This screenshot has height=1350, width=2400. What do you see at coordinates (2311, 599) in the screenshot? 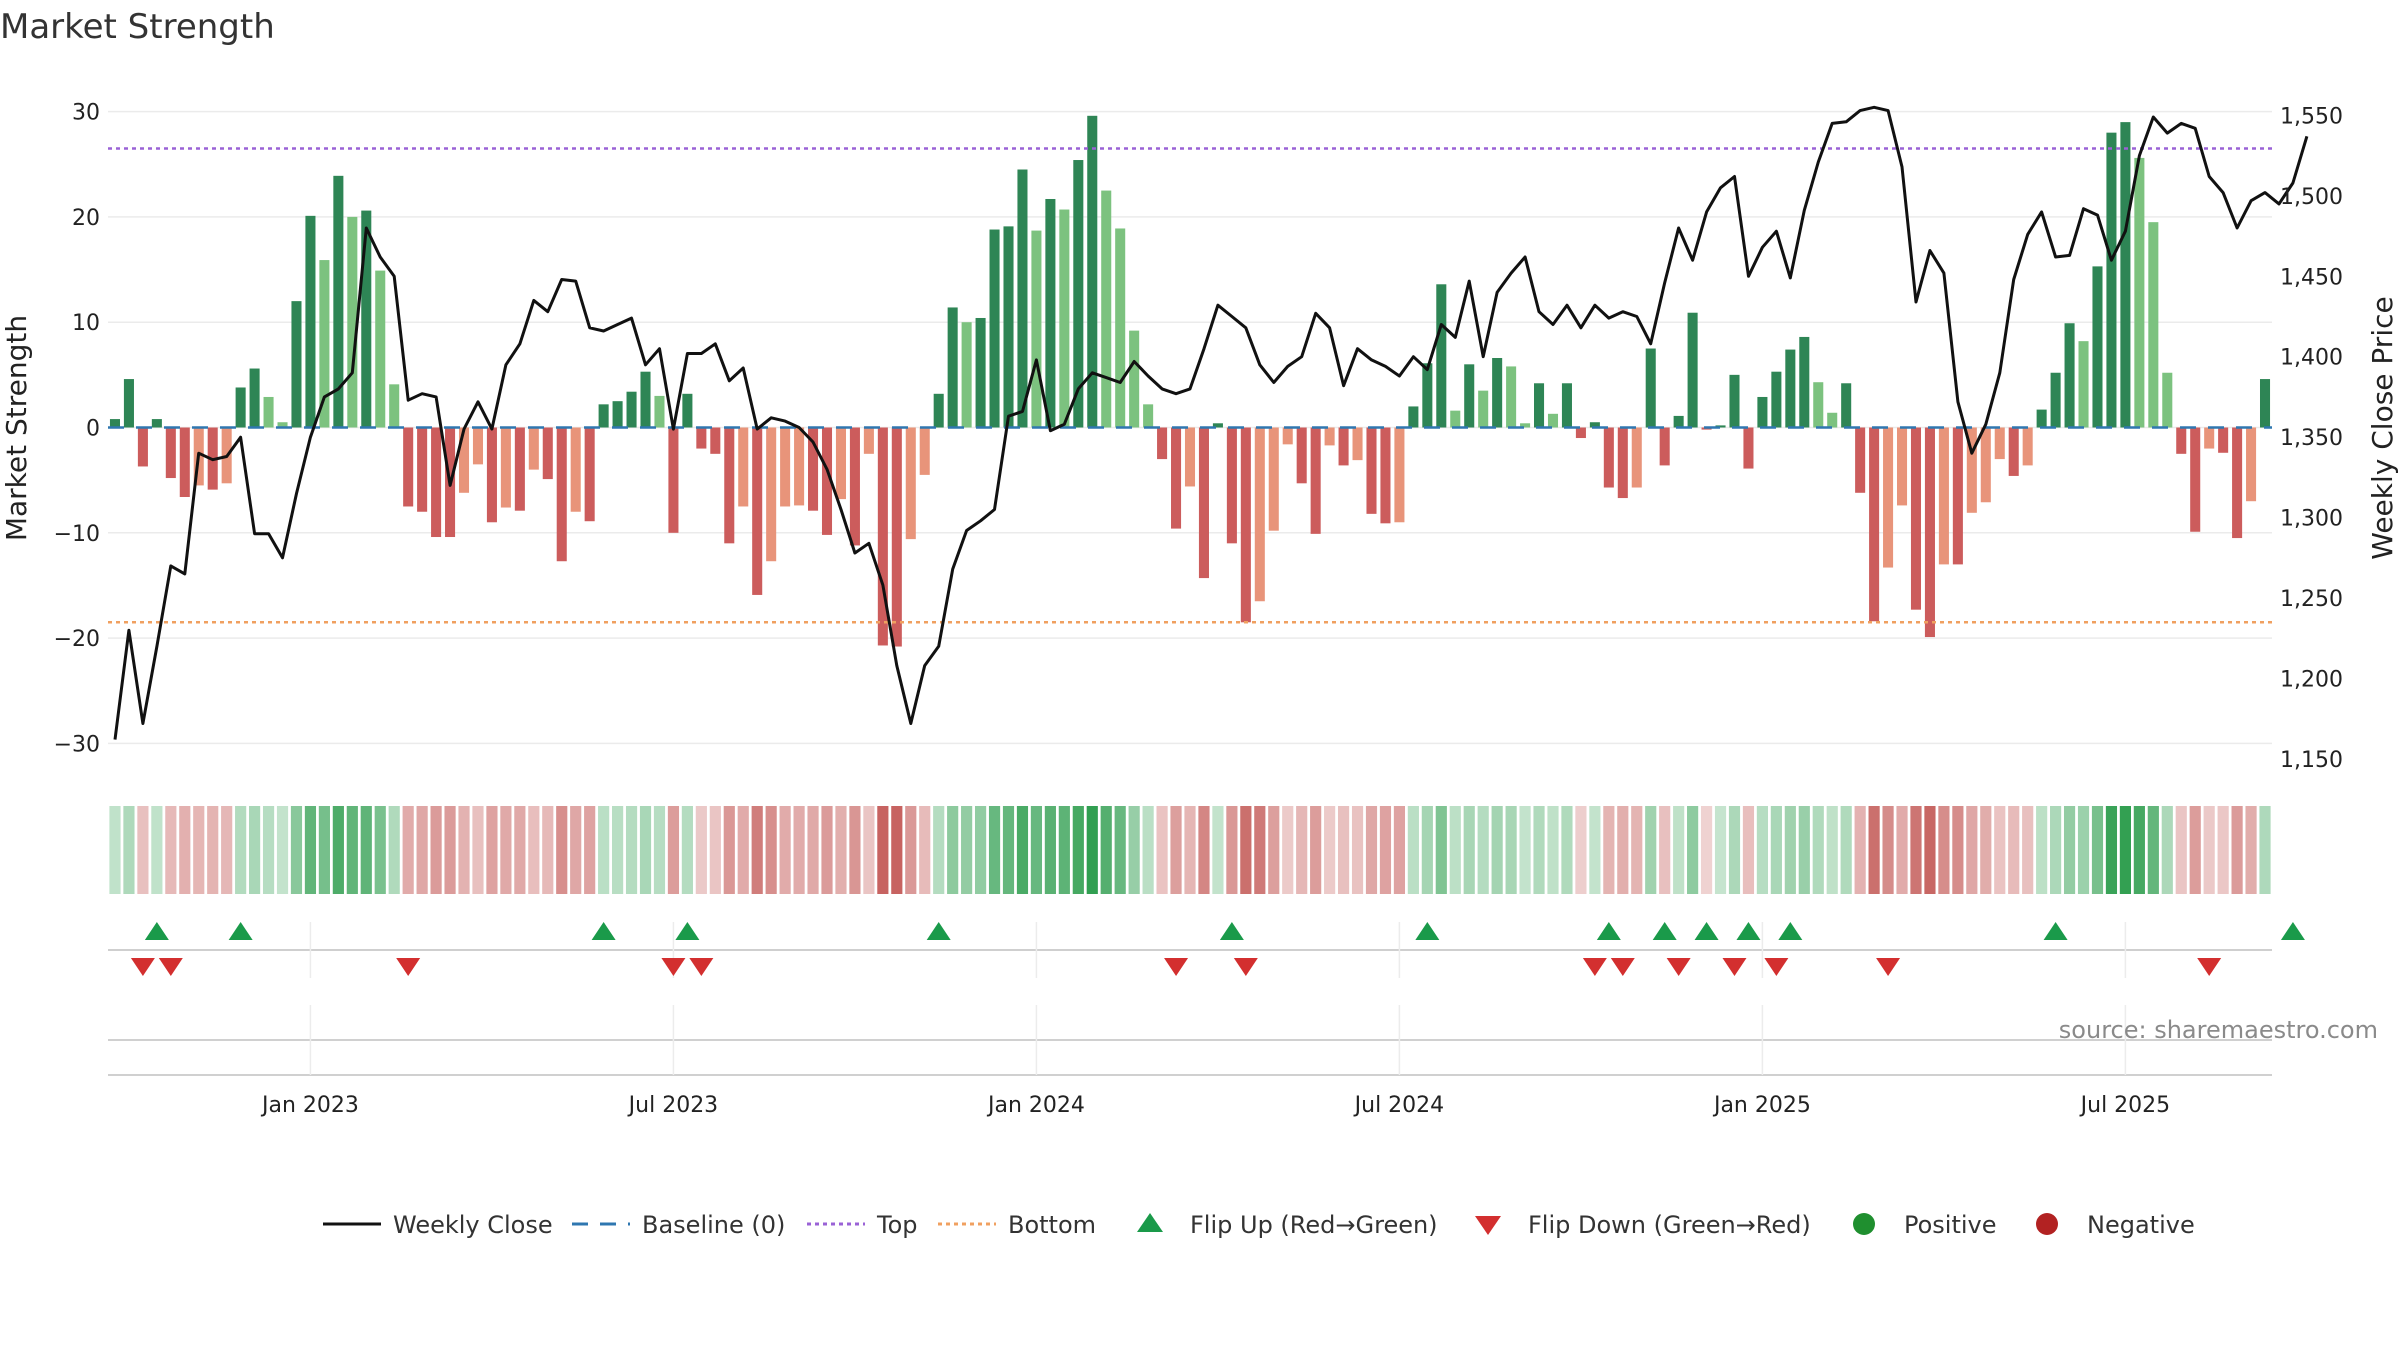
I see `y2-tick-label: 1,250` at bounding box center [2311, 599].